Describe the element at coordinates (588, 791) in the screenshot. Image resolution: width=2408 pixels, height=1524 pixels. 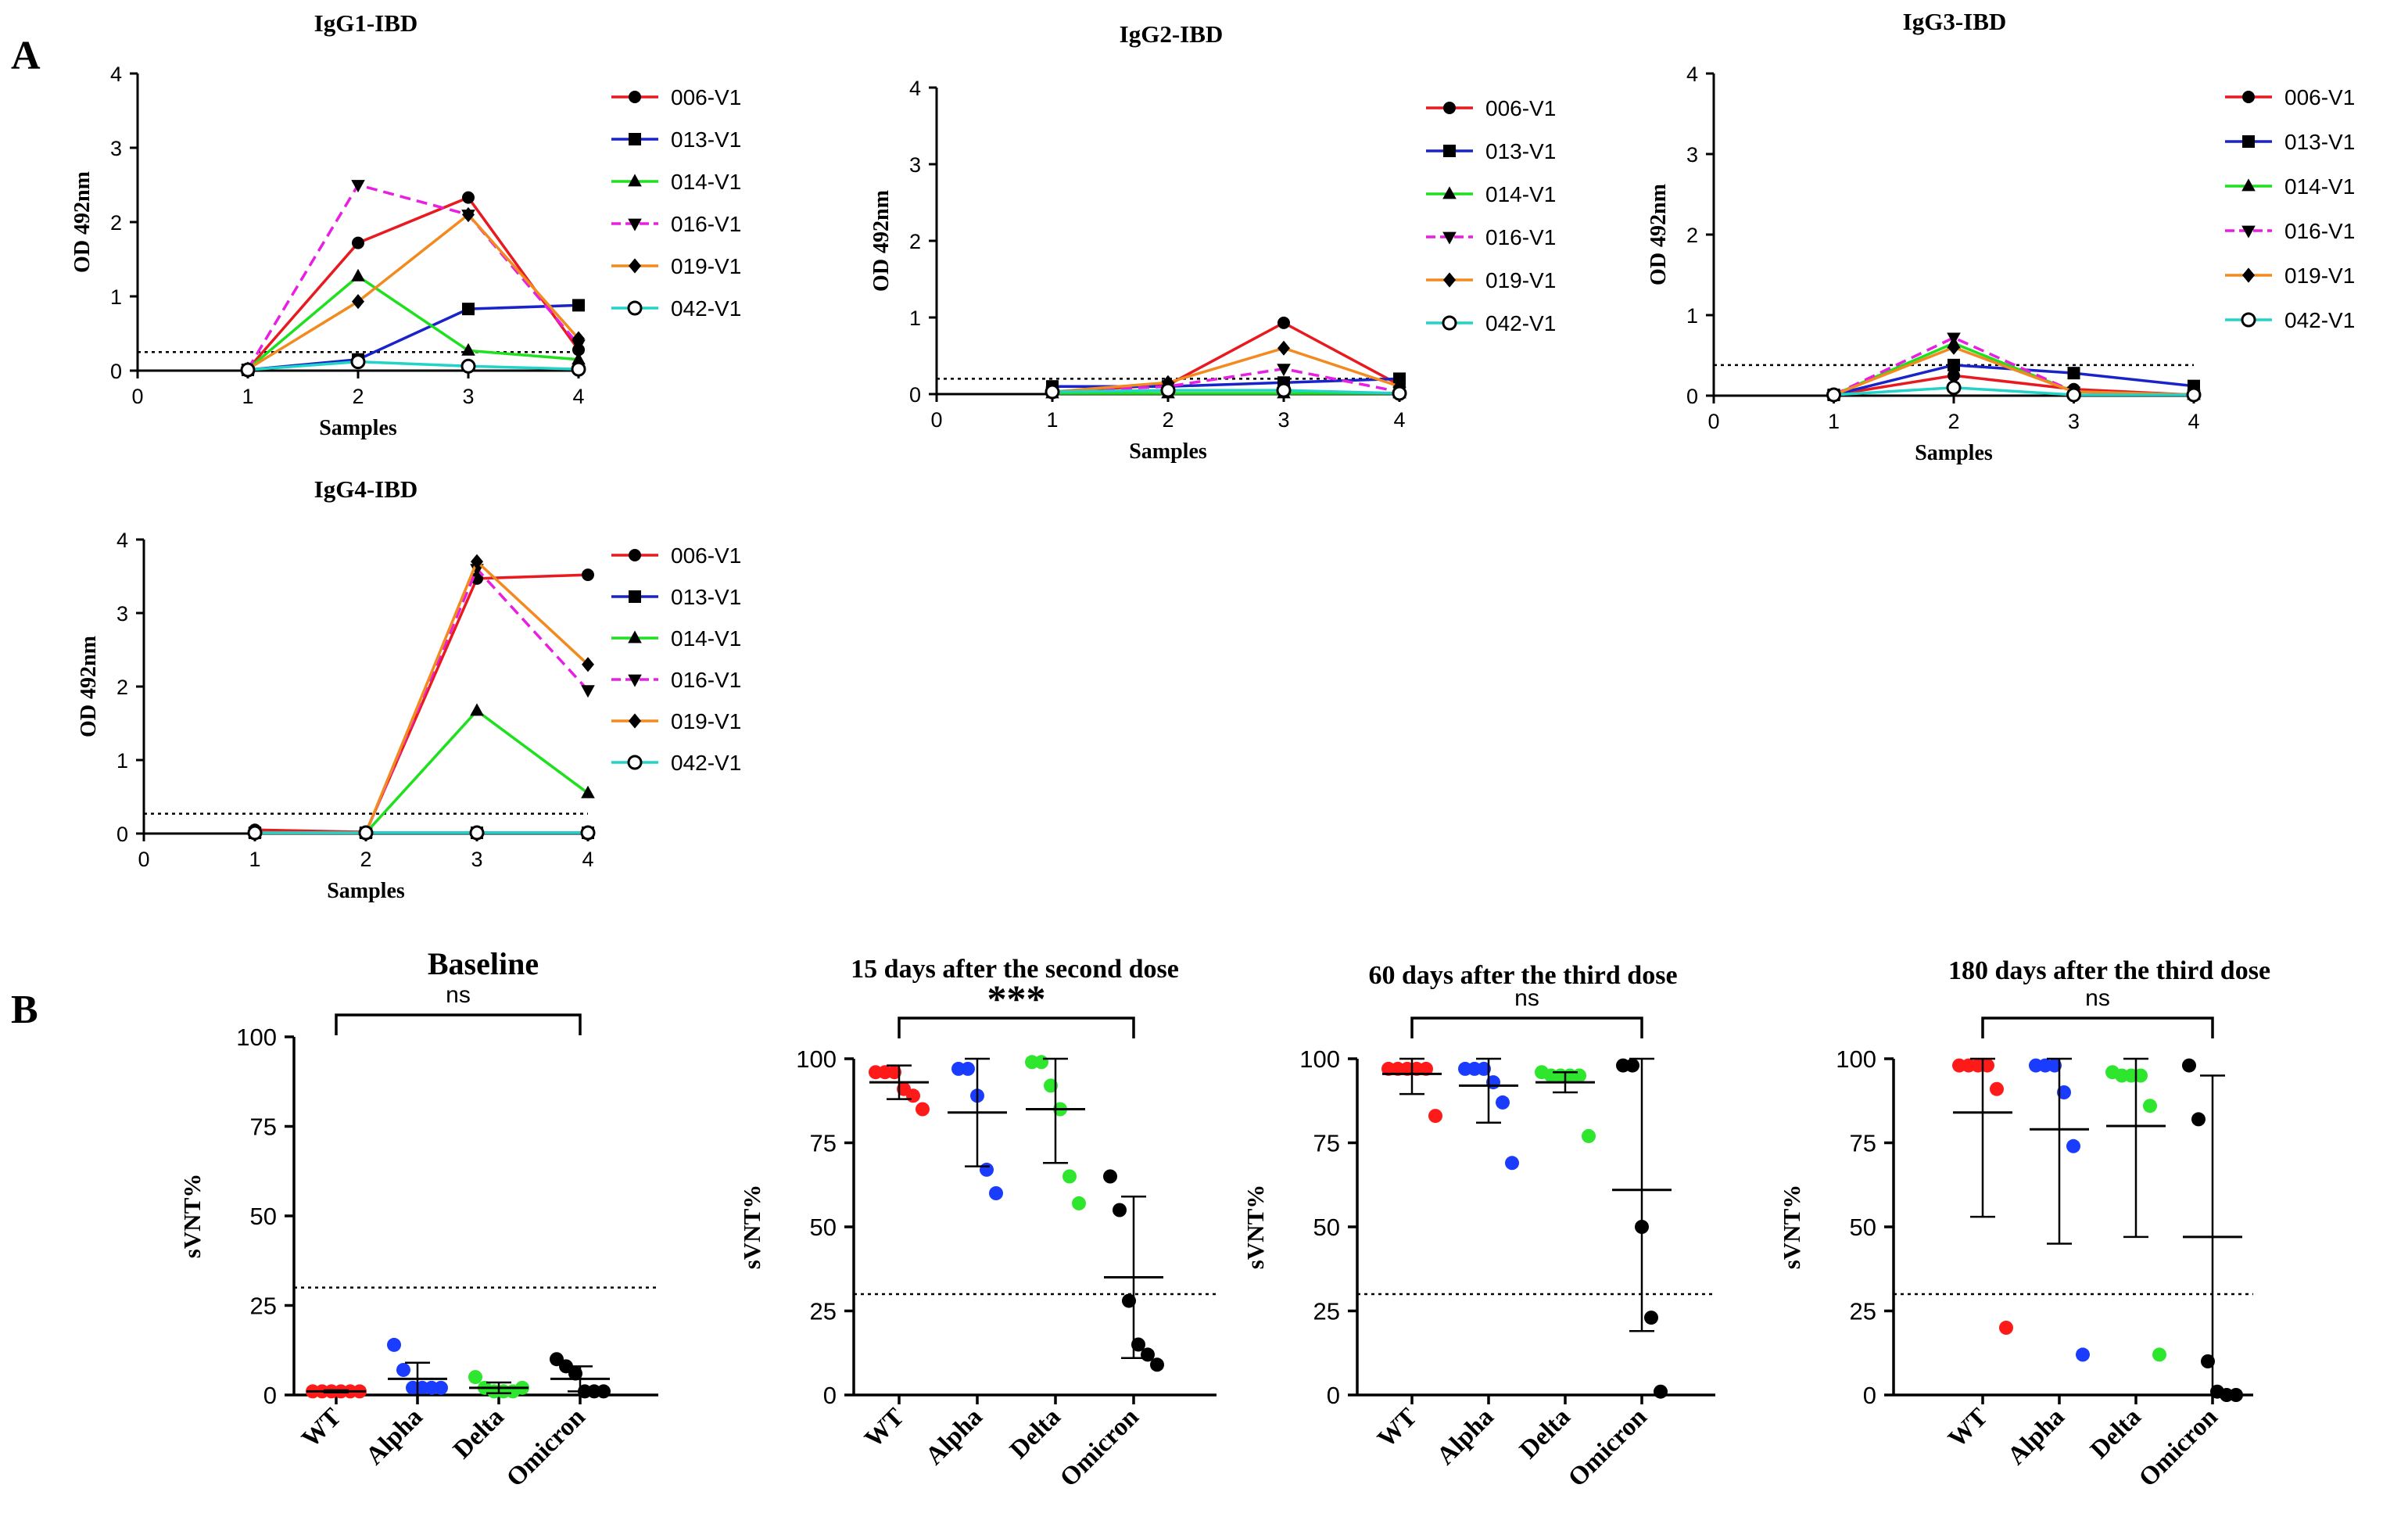
I see `data-point-014-V1` at that location.